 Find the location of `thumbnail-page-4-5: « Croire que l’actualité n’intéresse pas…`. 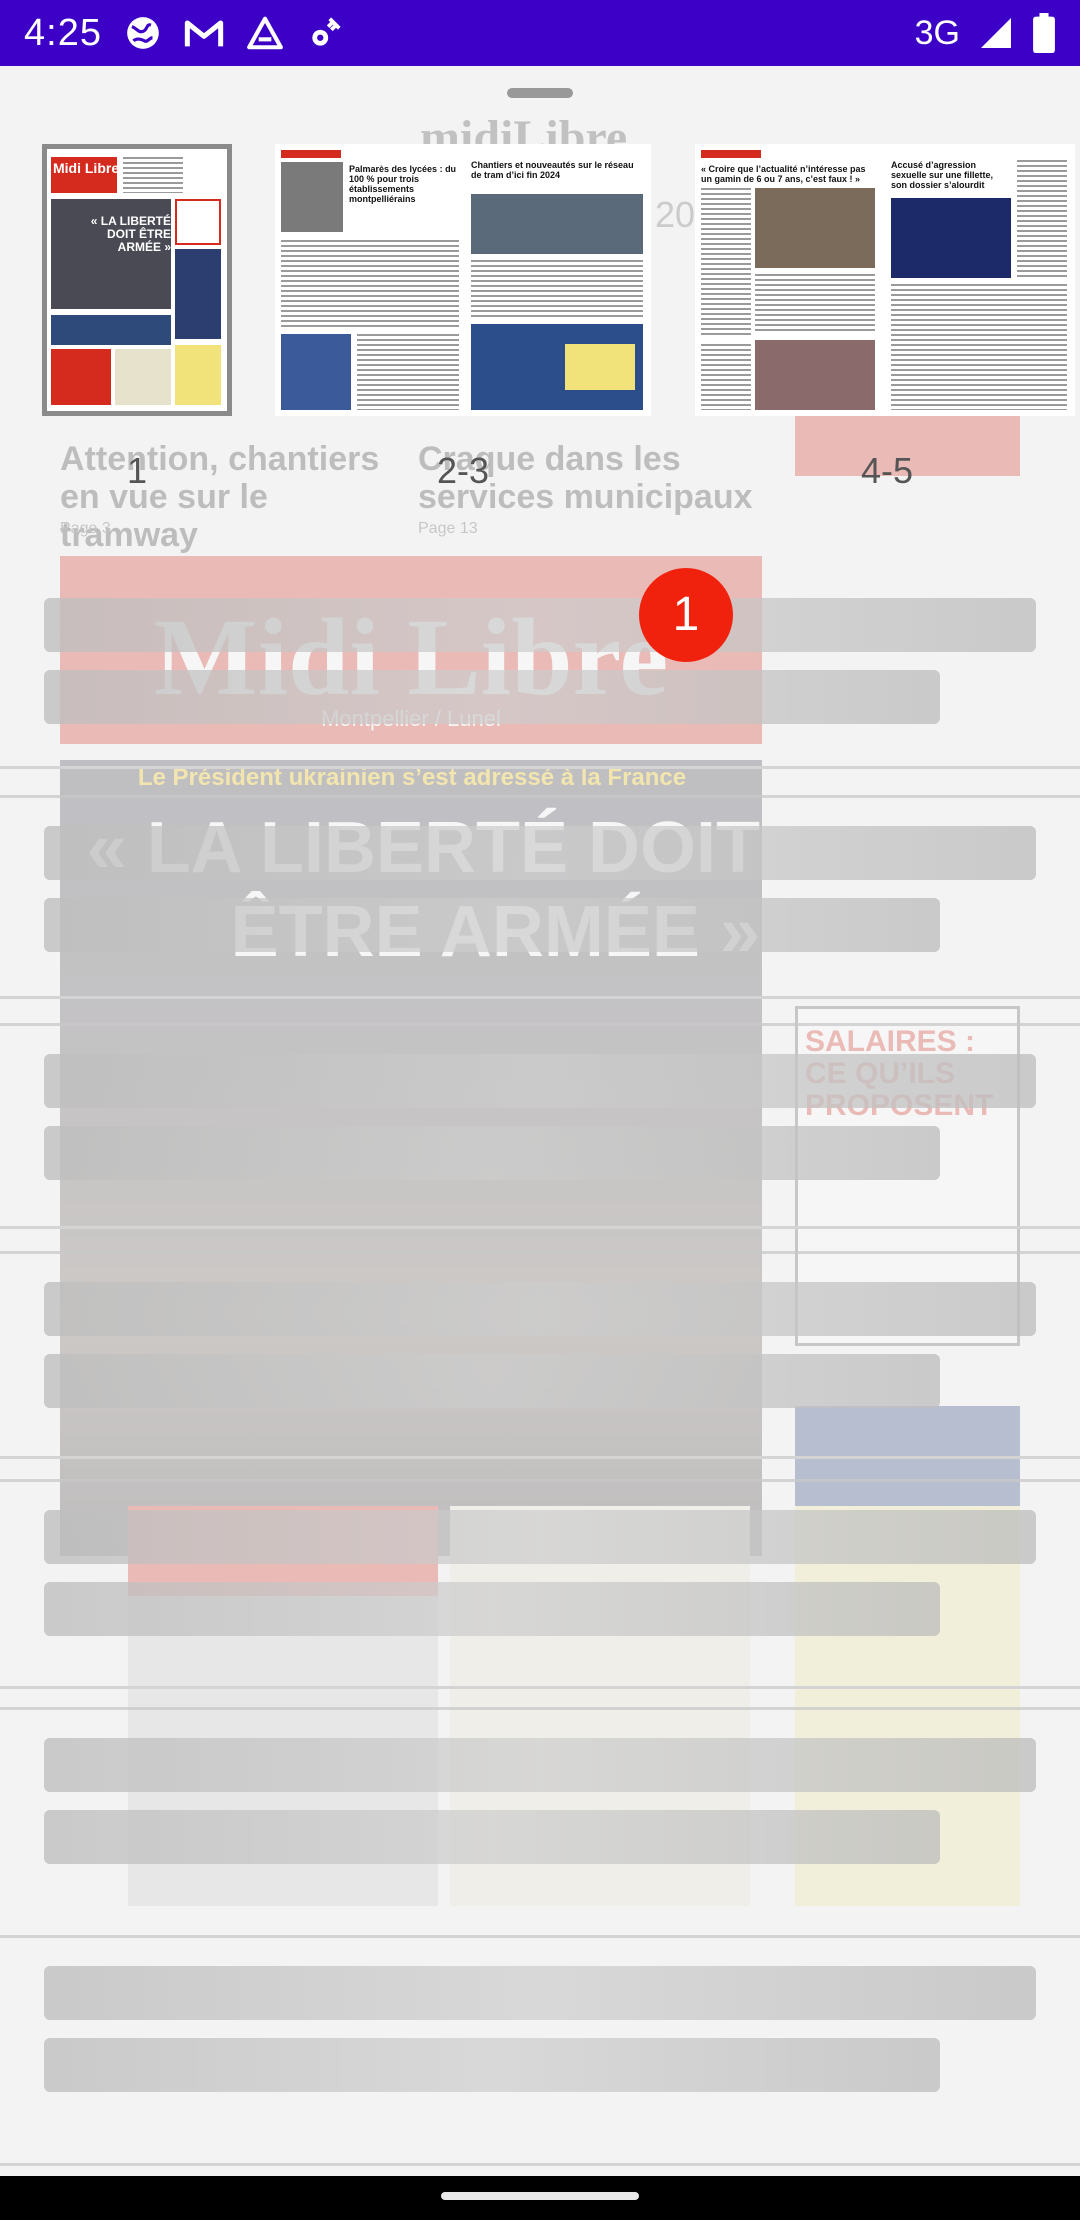

thumbnail-page-4-5: « Croire que l’actualité n’intéresse pas… is located at coordinates (885, 280).